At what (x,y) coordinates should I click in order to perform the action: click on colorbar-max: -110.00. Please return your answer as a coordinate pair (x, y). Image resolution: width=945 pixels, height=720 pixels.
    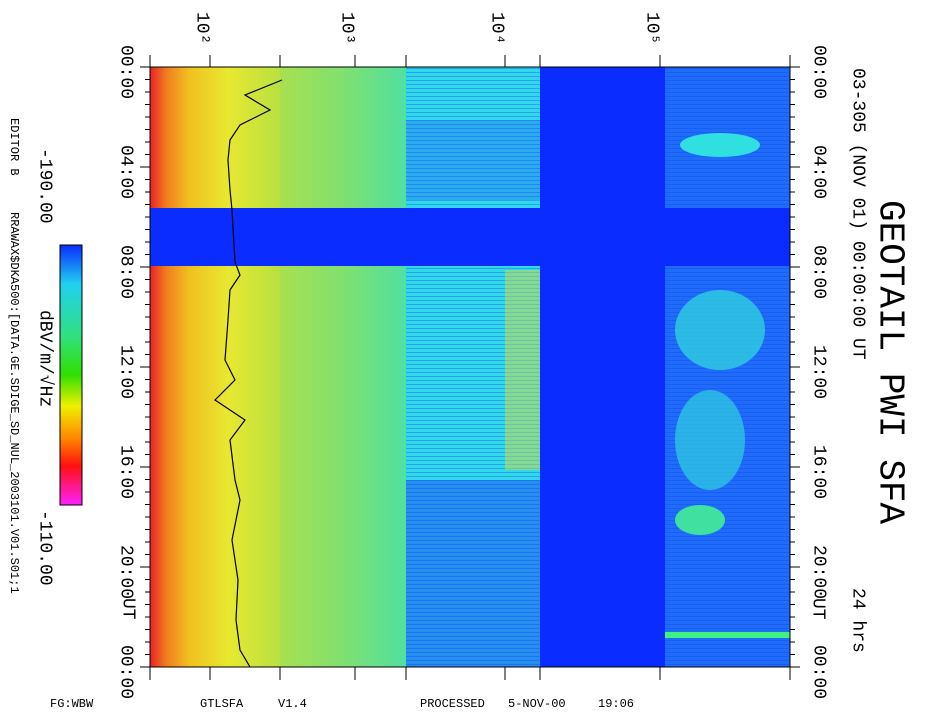
    Looking at the image, I should click on (44, 548).